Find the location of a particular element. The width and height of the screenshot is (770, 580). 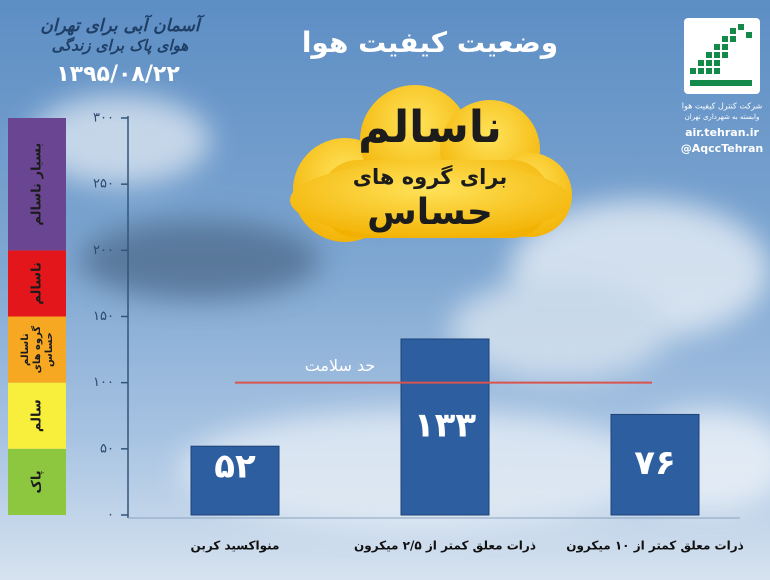

y-tick-label: ۳۰۰ is located at coordinates (103, 118).